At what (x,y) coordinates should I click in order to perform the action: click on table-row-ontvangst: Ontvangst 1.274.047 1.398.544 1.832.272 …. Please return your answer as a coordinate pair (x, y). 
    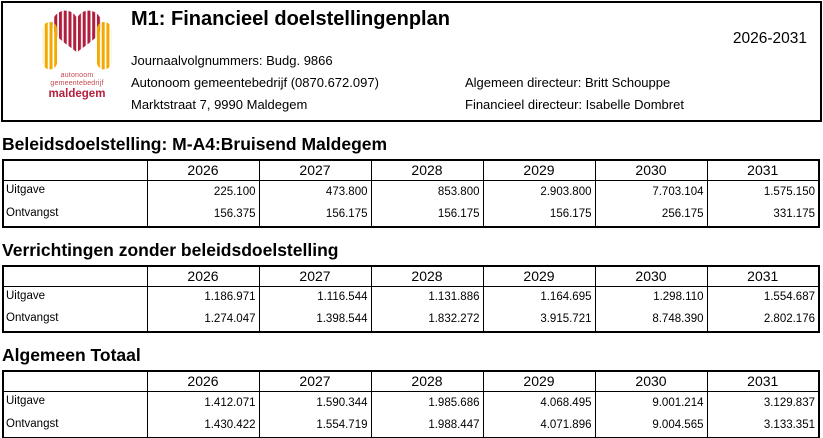
    Looking at the image, I should click on (411, 320).